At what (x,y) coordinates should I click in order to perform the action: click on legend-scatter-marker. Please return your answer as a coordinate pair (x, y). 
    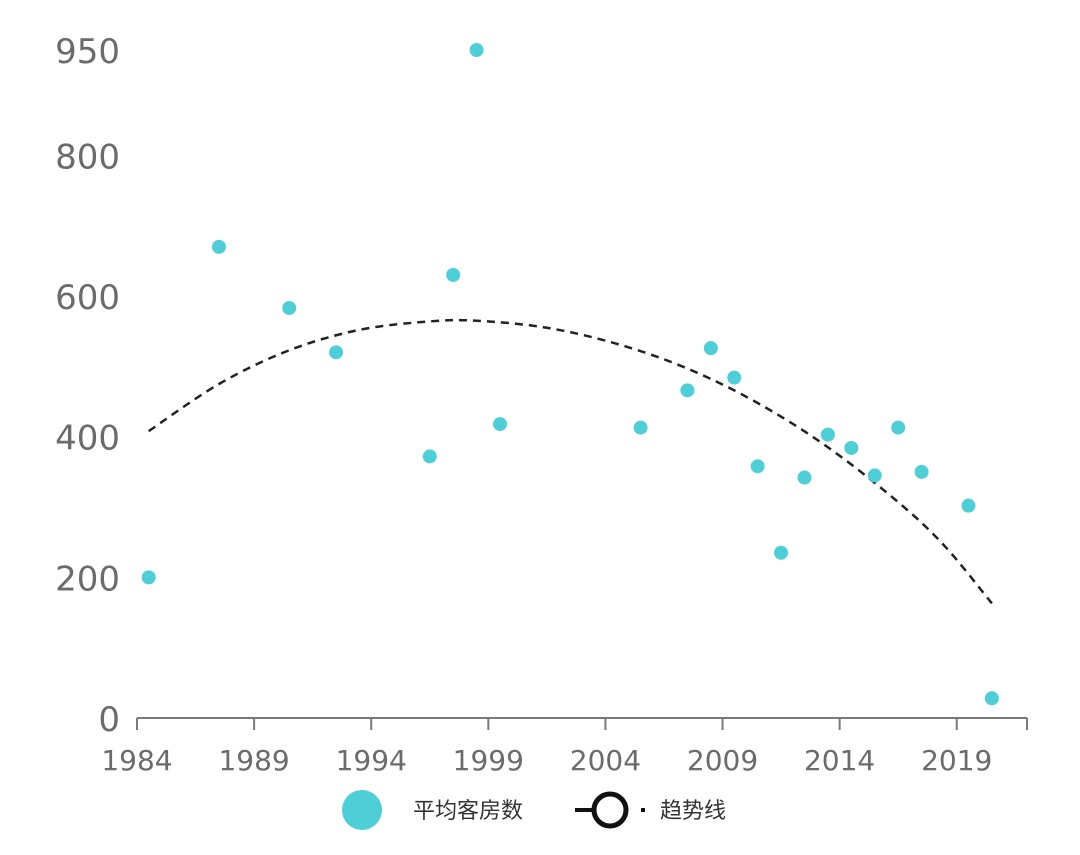
    Looking at the image, I should click on (362, 810).